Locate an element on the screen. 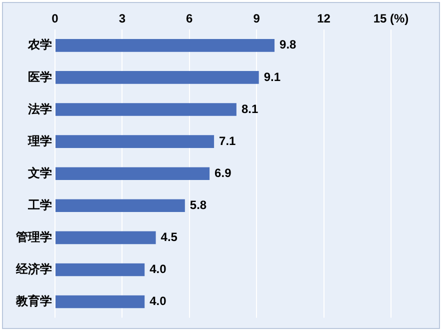 The height and width of the screenshot is (331, 442). x-tick-label: 15 (%) is located at coordinates (391, 19).